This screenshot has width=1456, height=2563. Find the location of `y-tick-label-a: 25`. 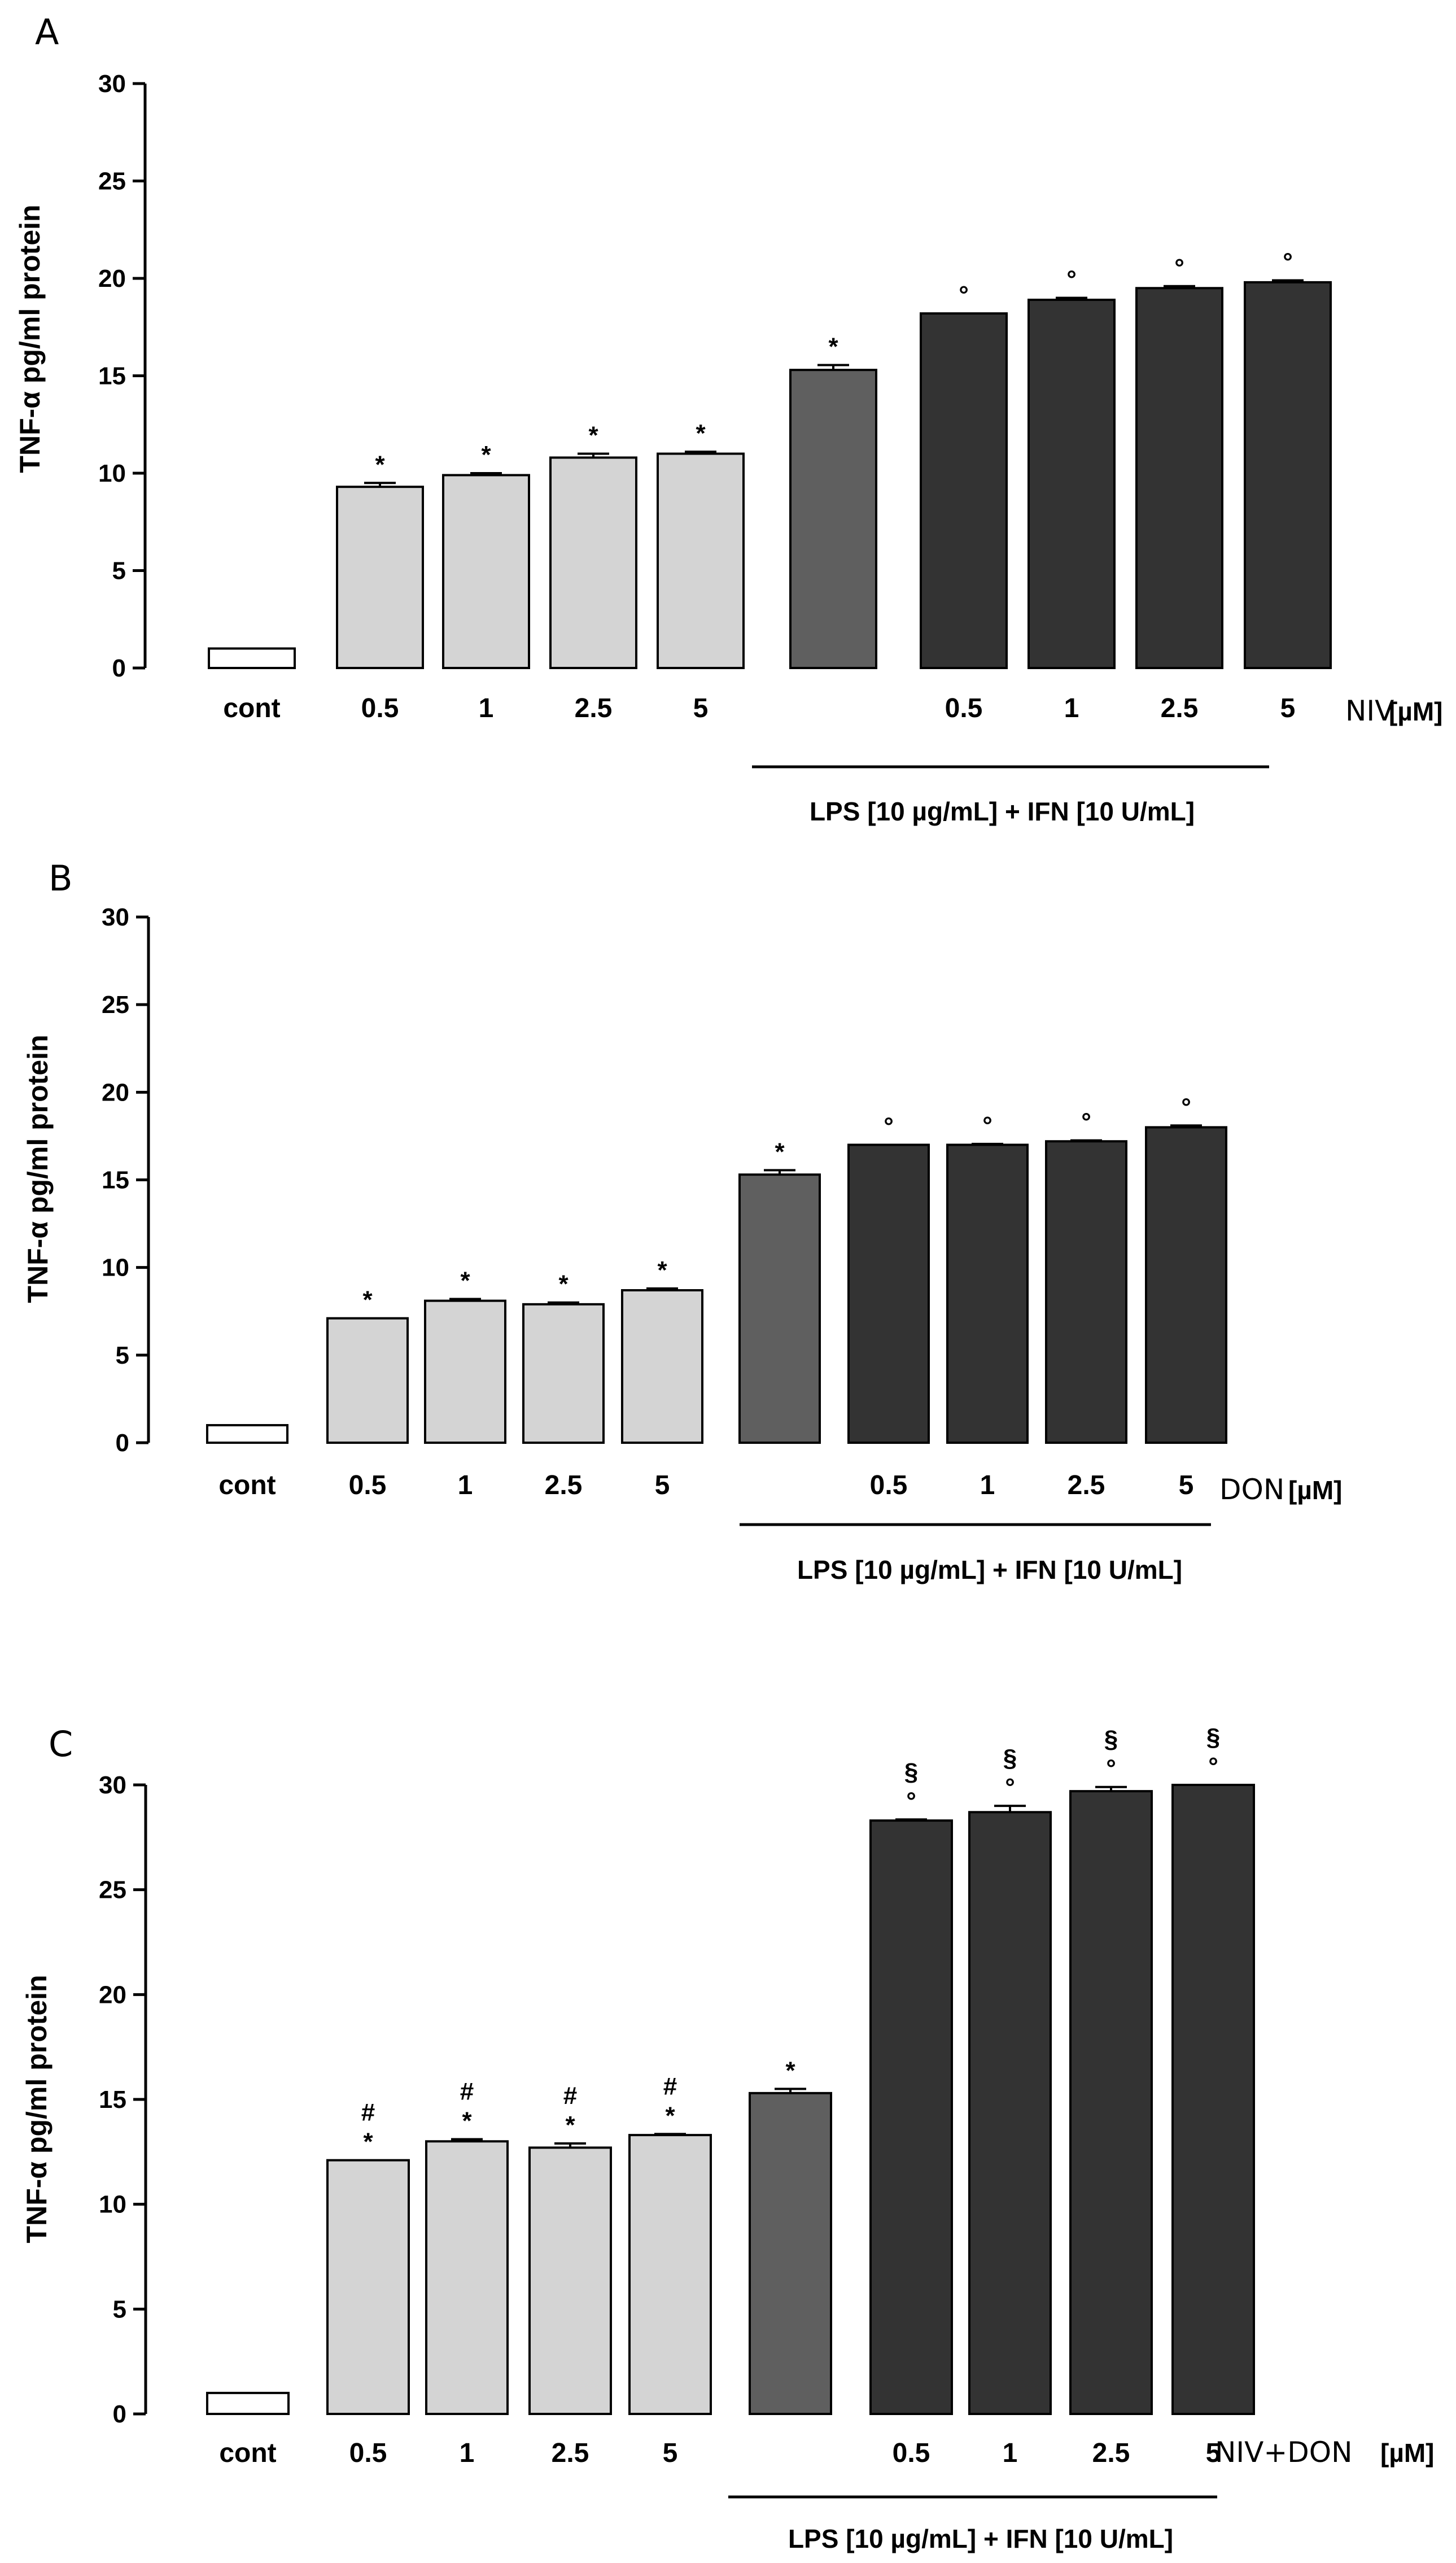

y-tick-label-a: 25 is located at coordinates (112, 182).